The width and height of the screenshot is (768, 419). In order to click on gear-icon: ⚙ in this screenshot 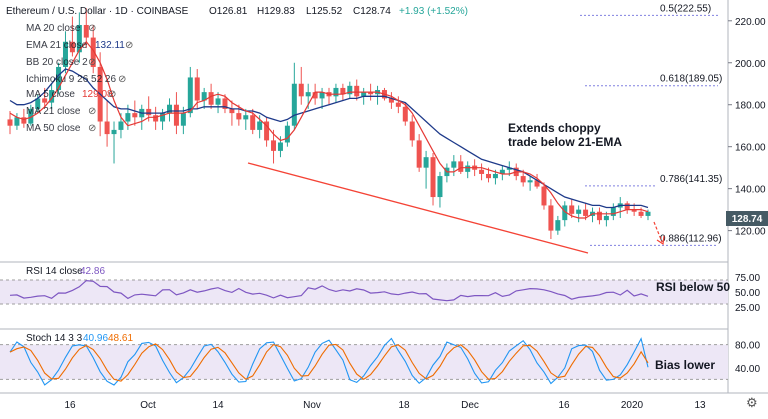, I will do `click(752, 402)`.